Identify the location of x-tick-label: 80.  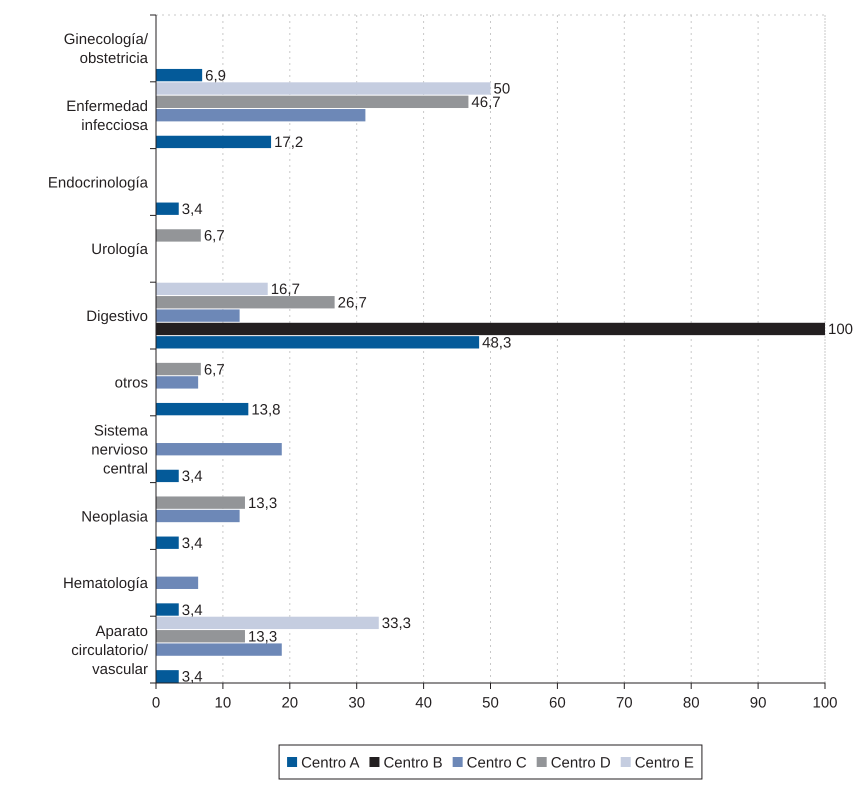
(691, 703).